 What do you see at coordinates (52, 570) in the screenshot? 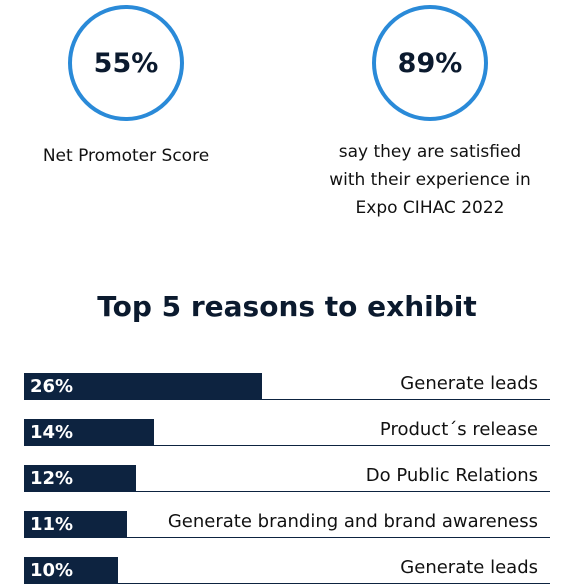
I see `bar-value-label: 10%` at bounding box center [52, 570].